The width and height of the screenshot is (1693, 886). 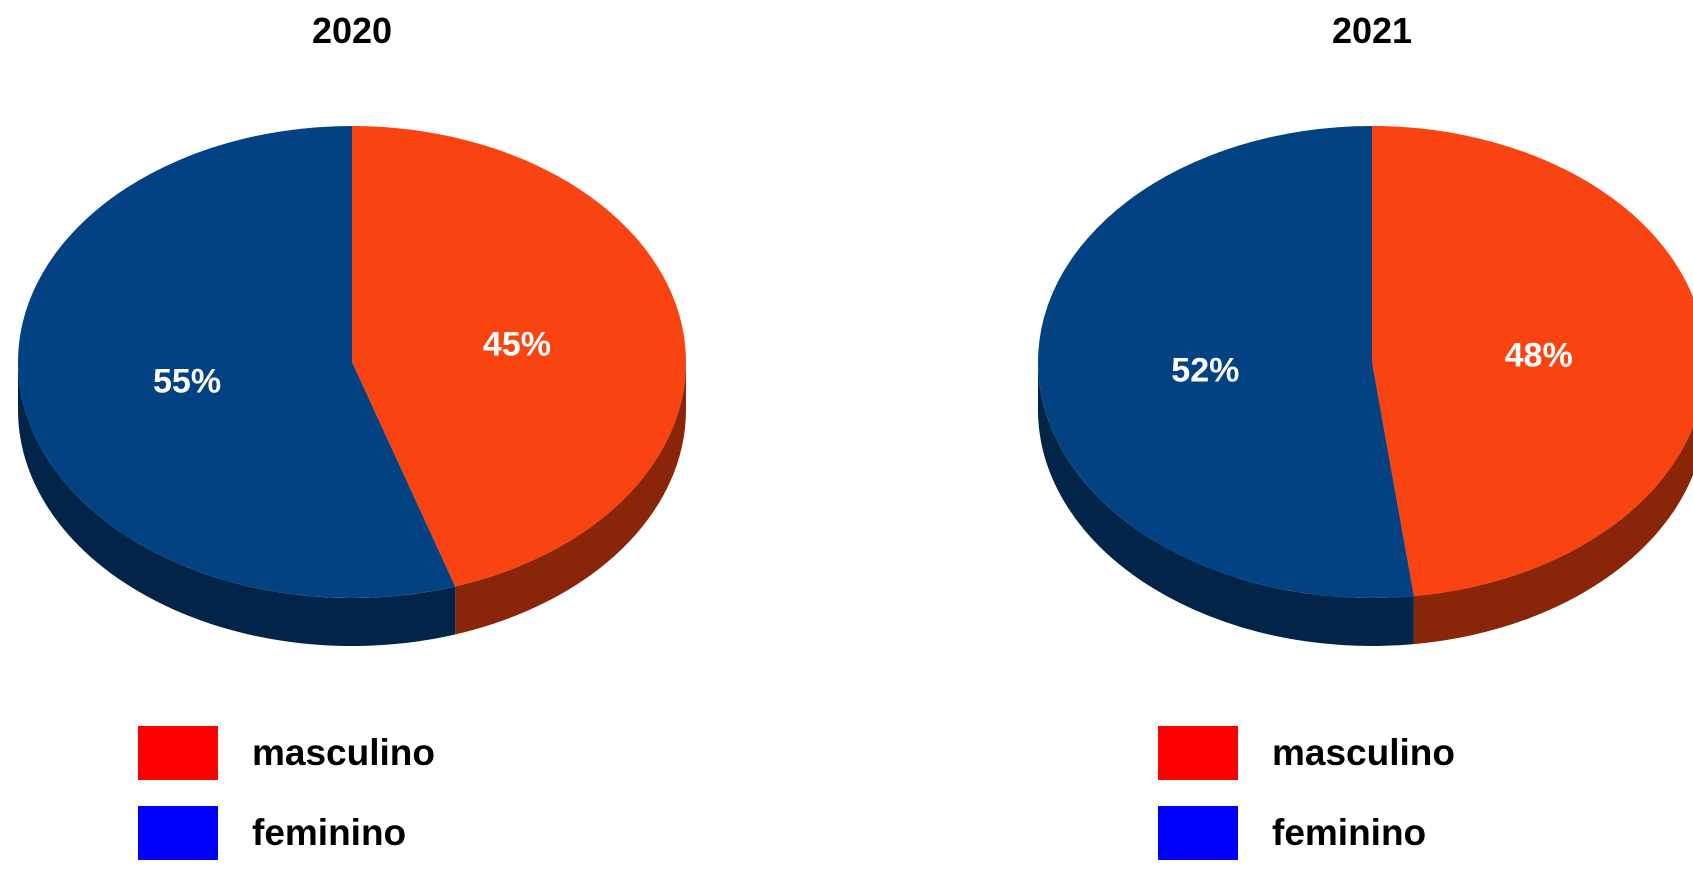 I want to click on slice-label-masculino: 48%, so click(x=1539, y=356).